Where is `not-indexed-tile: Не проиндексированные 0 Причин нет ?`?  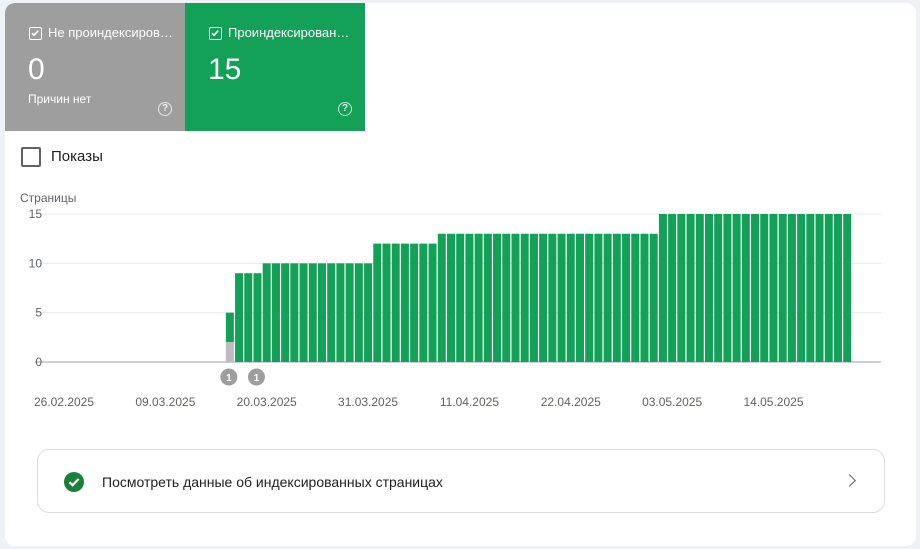 not-indexed-tile: Не проиндексированные 0 Причин нет ? is located at coordinates (95, 67).